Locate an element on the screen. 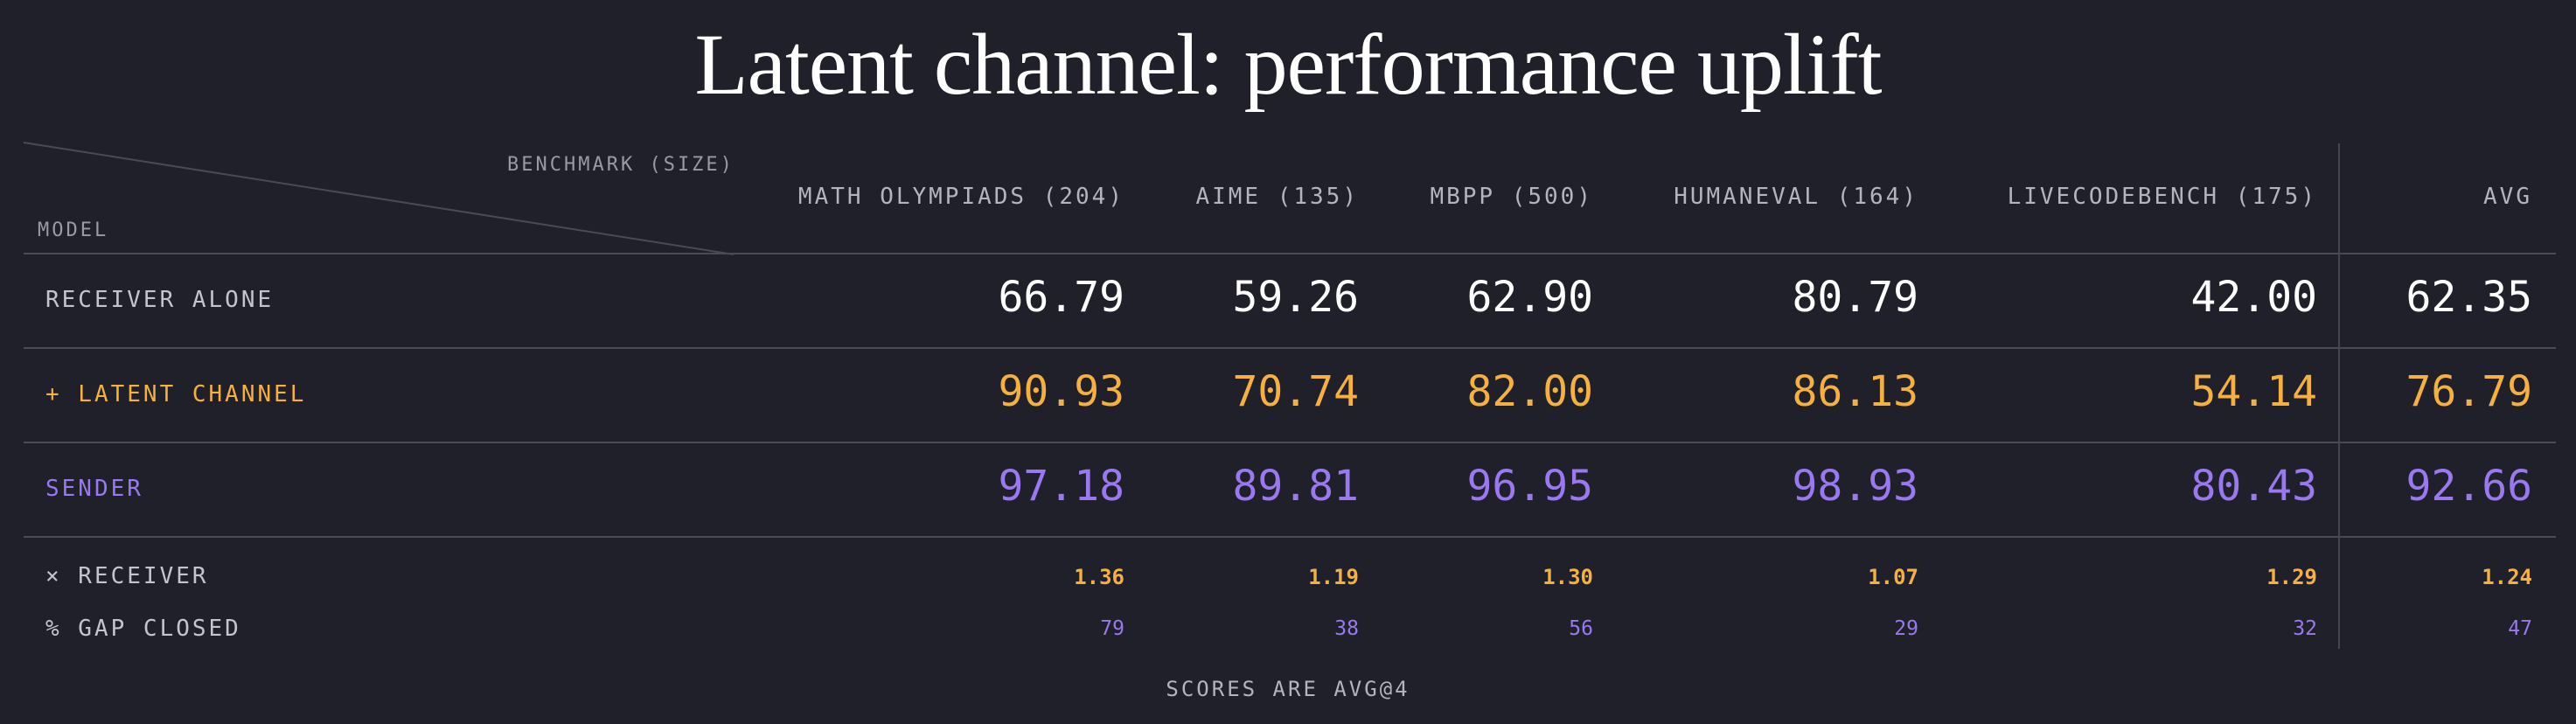  score-cell: 70.74 is located at coordinates (1296, 392).